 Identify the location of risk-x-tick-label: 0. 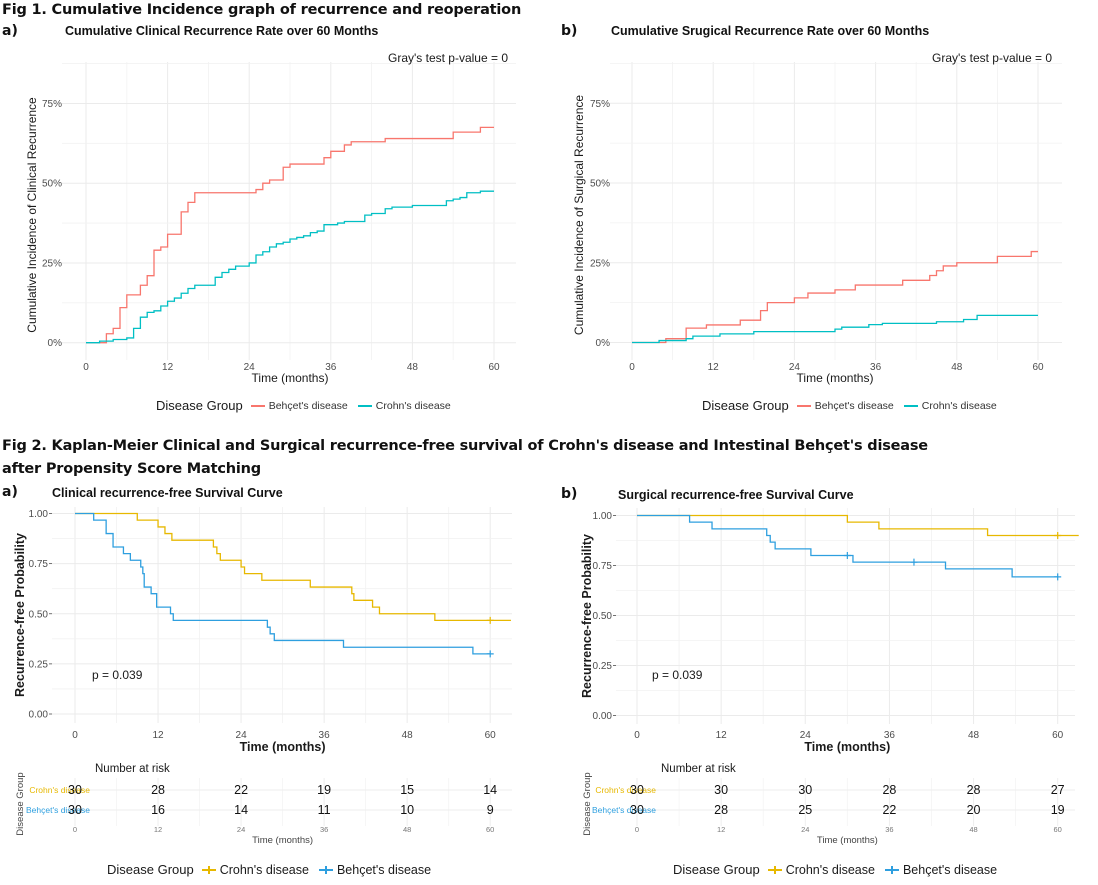
(637, 829).